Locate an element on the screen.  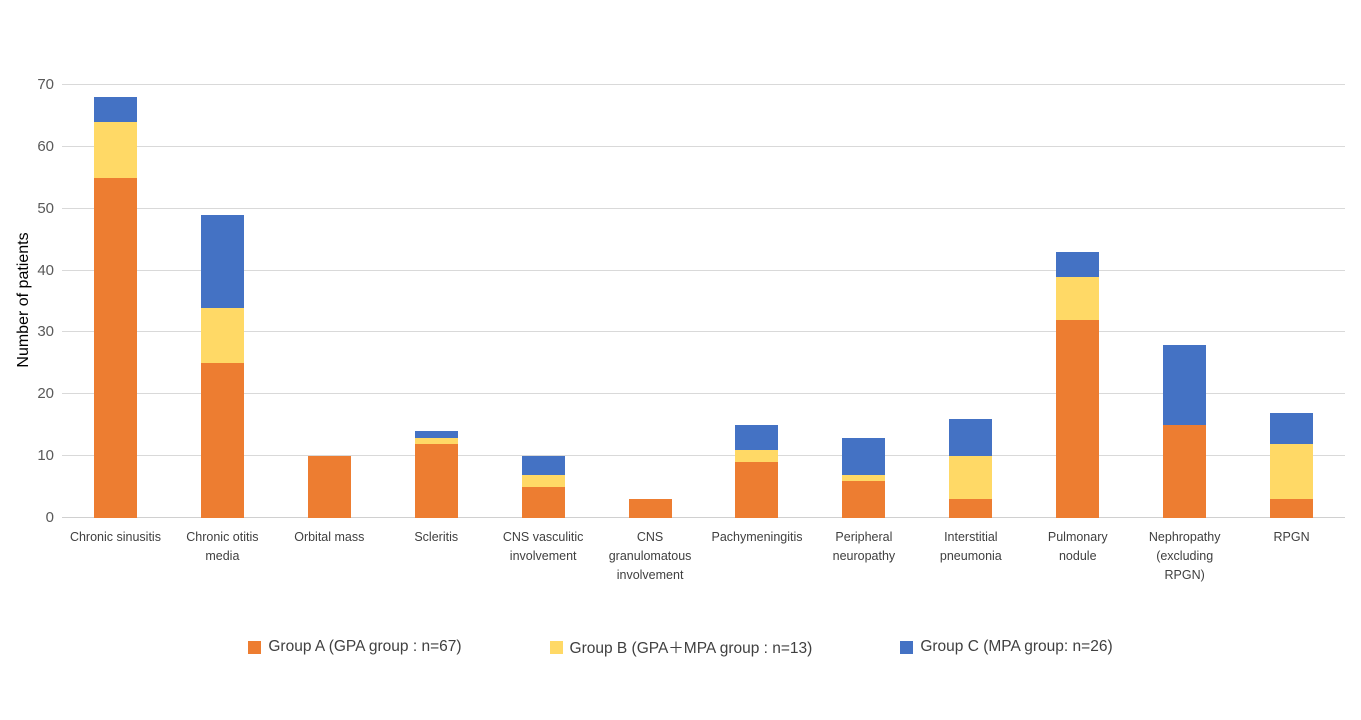
y-tick-label: 70 is located at coordinates (45, 84).